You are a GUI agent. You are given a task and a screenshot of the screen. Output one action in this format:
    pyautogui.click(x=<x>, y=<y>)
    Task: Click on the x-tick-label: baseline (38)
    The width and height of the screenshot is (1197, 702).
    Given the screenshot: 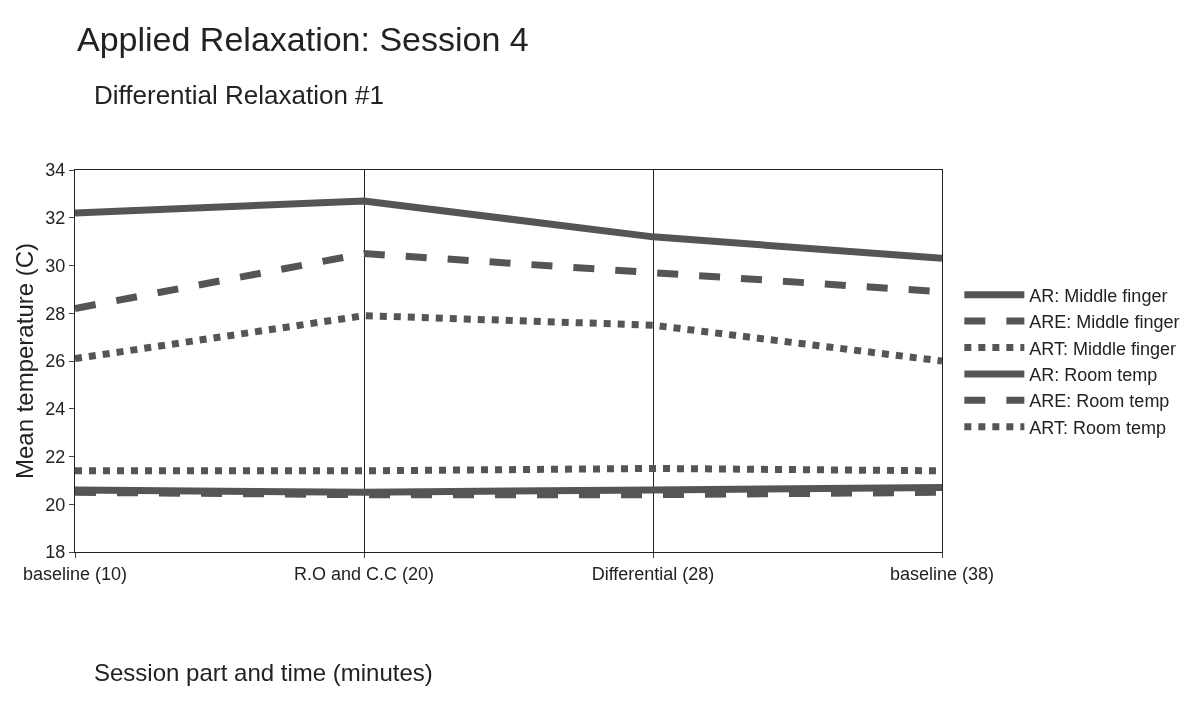 What is the action you would take?
    pyautogui.click(x=942, y=573)
    